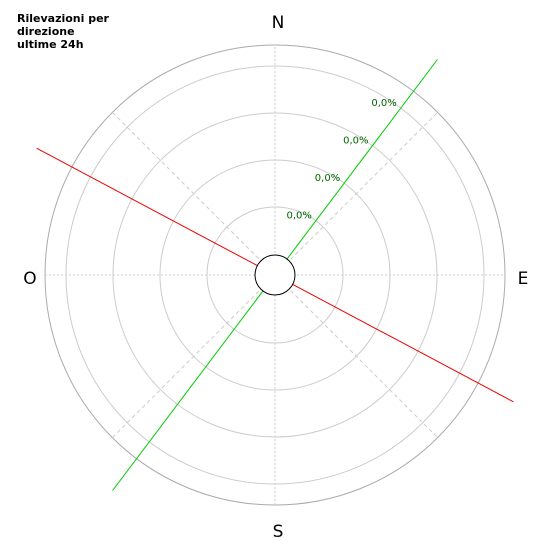 The width and height of the screenshot is (550, 550). What do you see at coordinates (355, 141) in the screenshot?
I see `ring-label-3: 0,0%` at bounding box center [355, 141].